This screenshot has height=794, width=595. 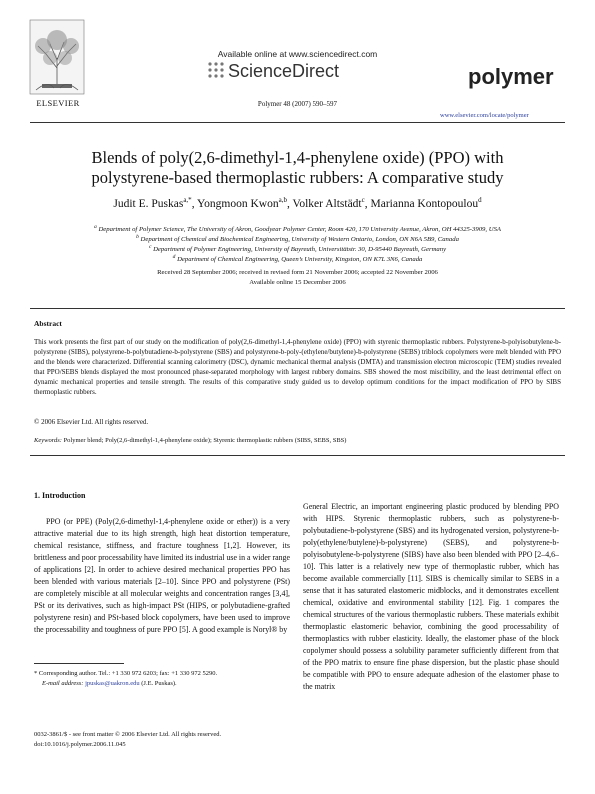 I want to click on journal-reference: Polymer 48 (2007) 590–597, so click(x=297, y=104).